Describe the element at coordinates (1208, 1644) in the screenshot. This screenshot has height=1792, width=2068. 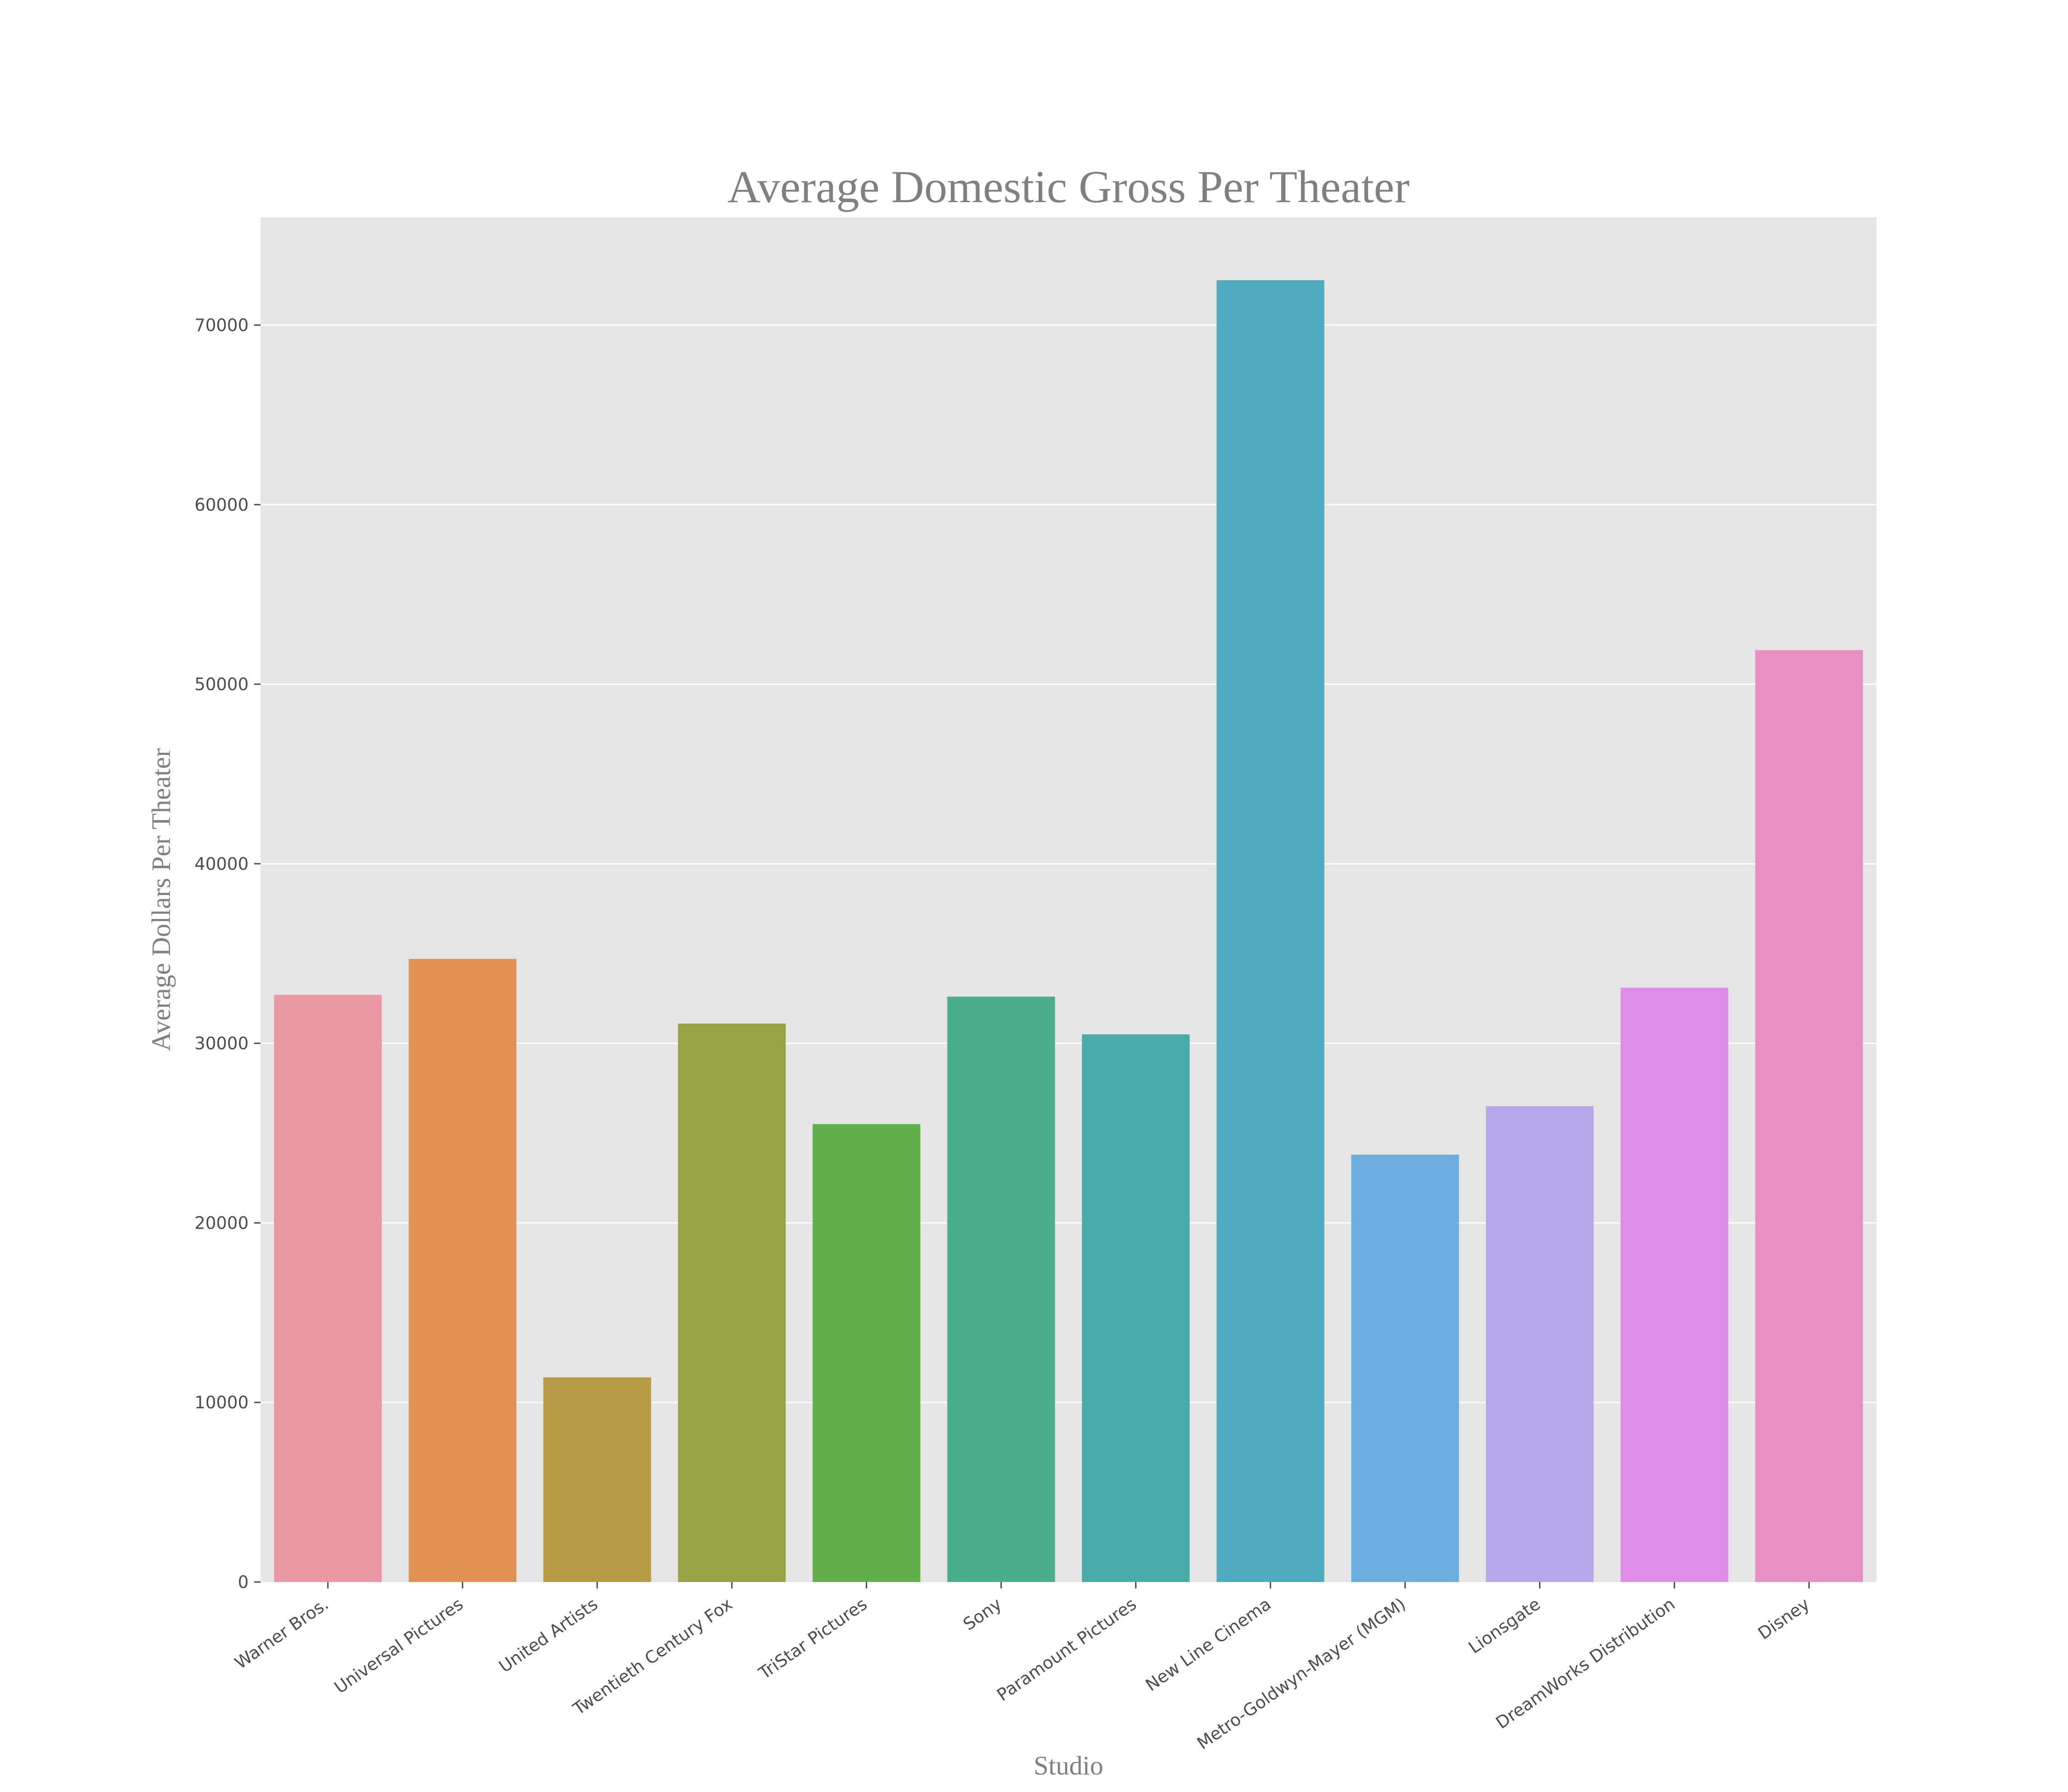
I see `x-tick-label: New Line Cinema` at that location.